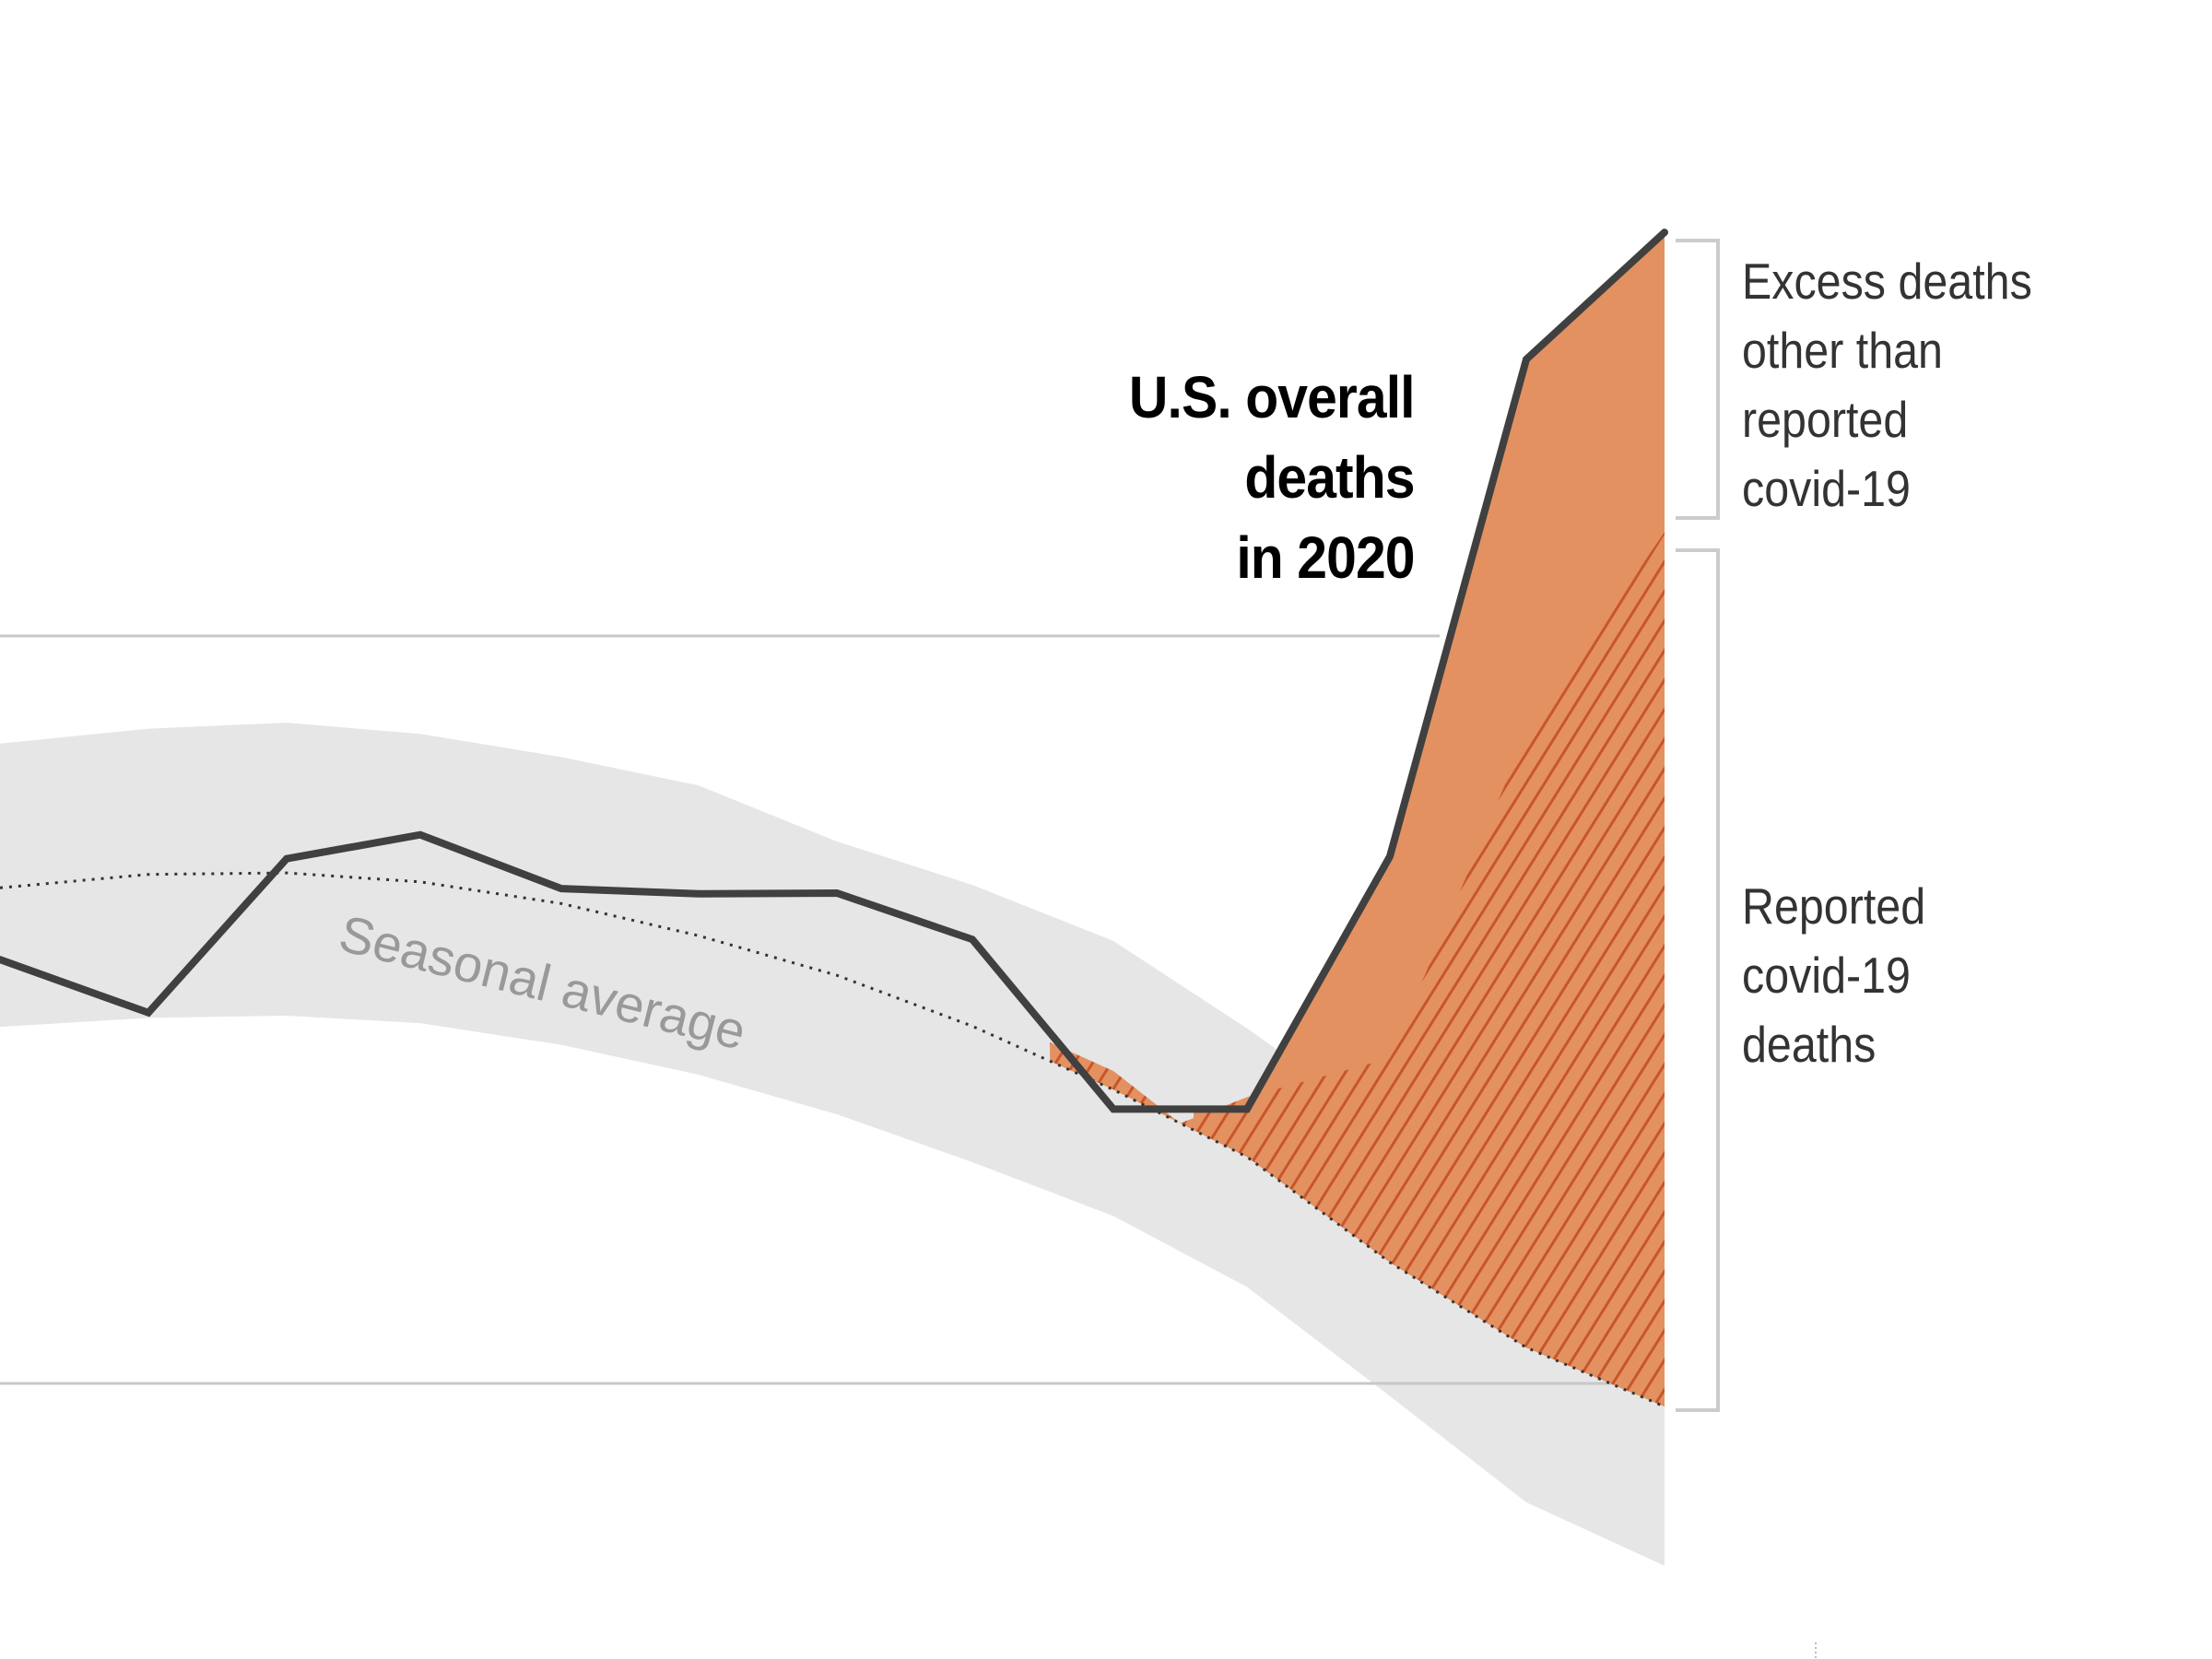 Image resolution: width=2212 pixels, height=1659 pixels. Describe the element at coordinates (1698, 980) in the screenshot. I see `covid-bracket` at that location.